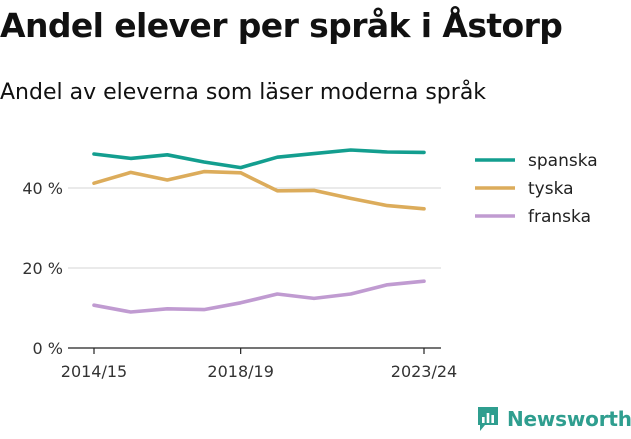  I want to click on legend-label-franska: franska, so click(559, 217).